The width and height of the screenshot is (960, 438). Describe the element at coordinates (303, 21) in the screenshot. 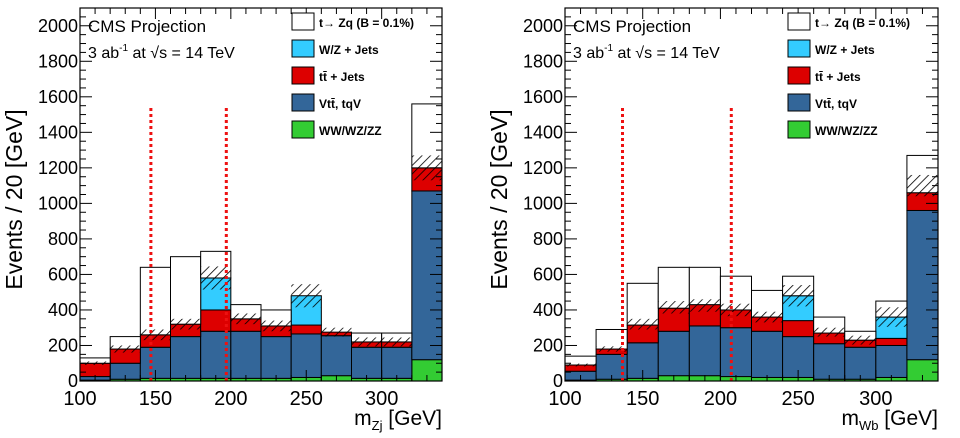

I see `legend-swatch-signal` at that location.